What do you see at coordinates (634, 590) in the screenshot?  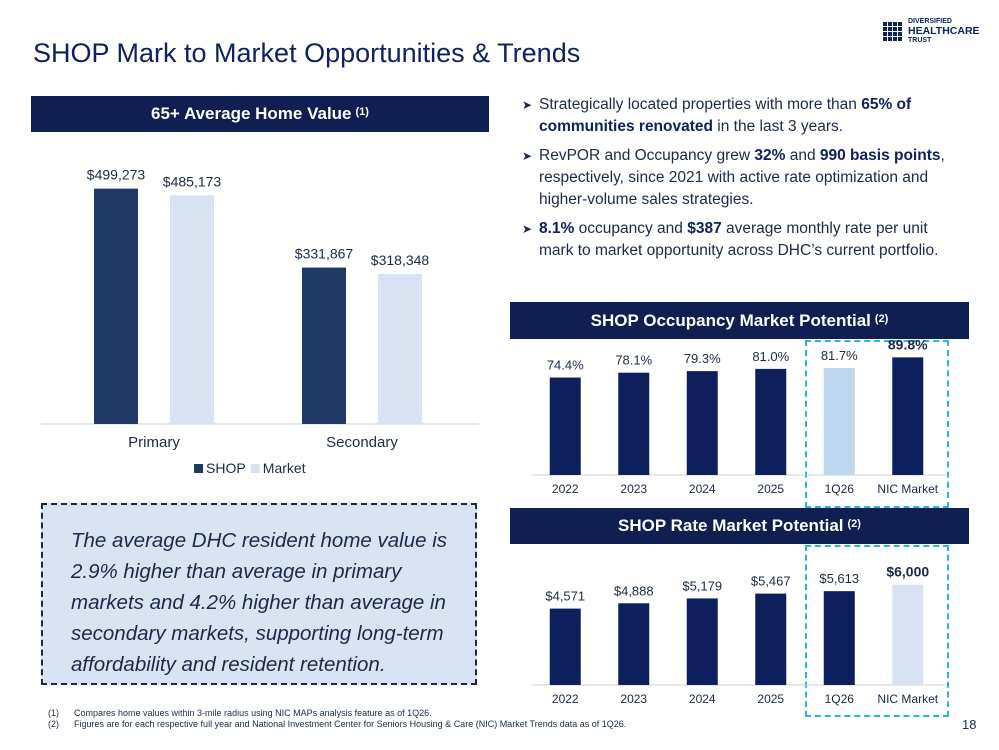 I see `data-label-2023: $4,888` at bounding box center [634, 590].